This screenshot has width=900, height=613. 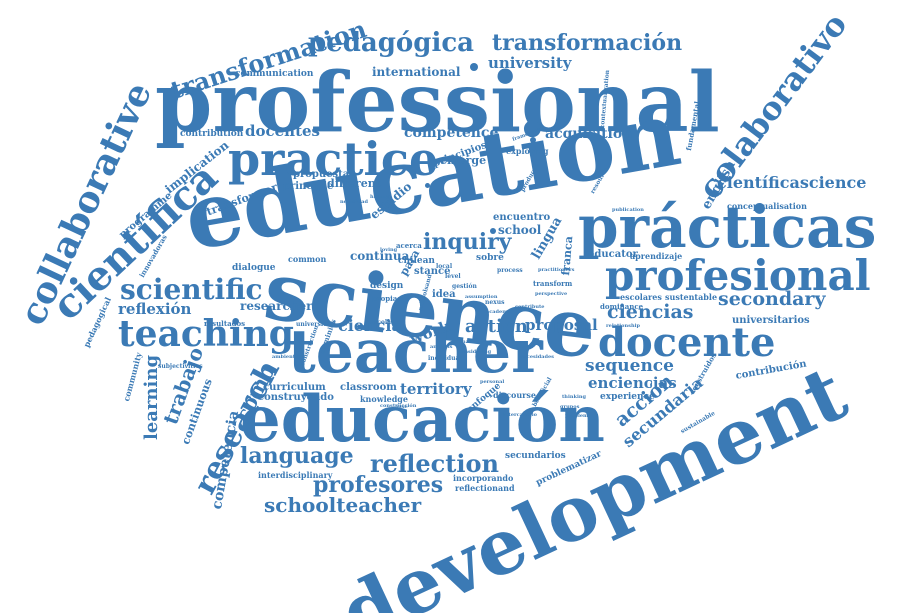 What do you see at coordinates (276, 306) in the screenshot?
I see `word-researcher: researcher` at bounding box center [276, 306].